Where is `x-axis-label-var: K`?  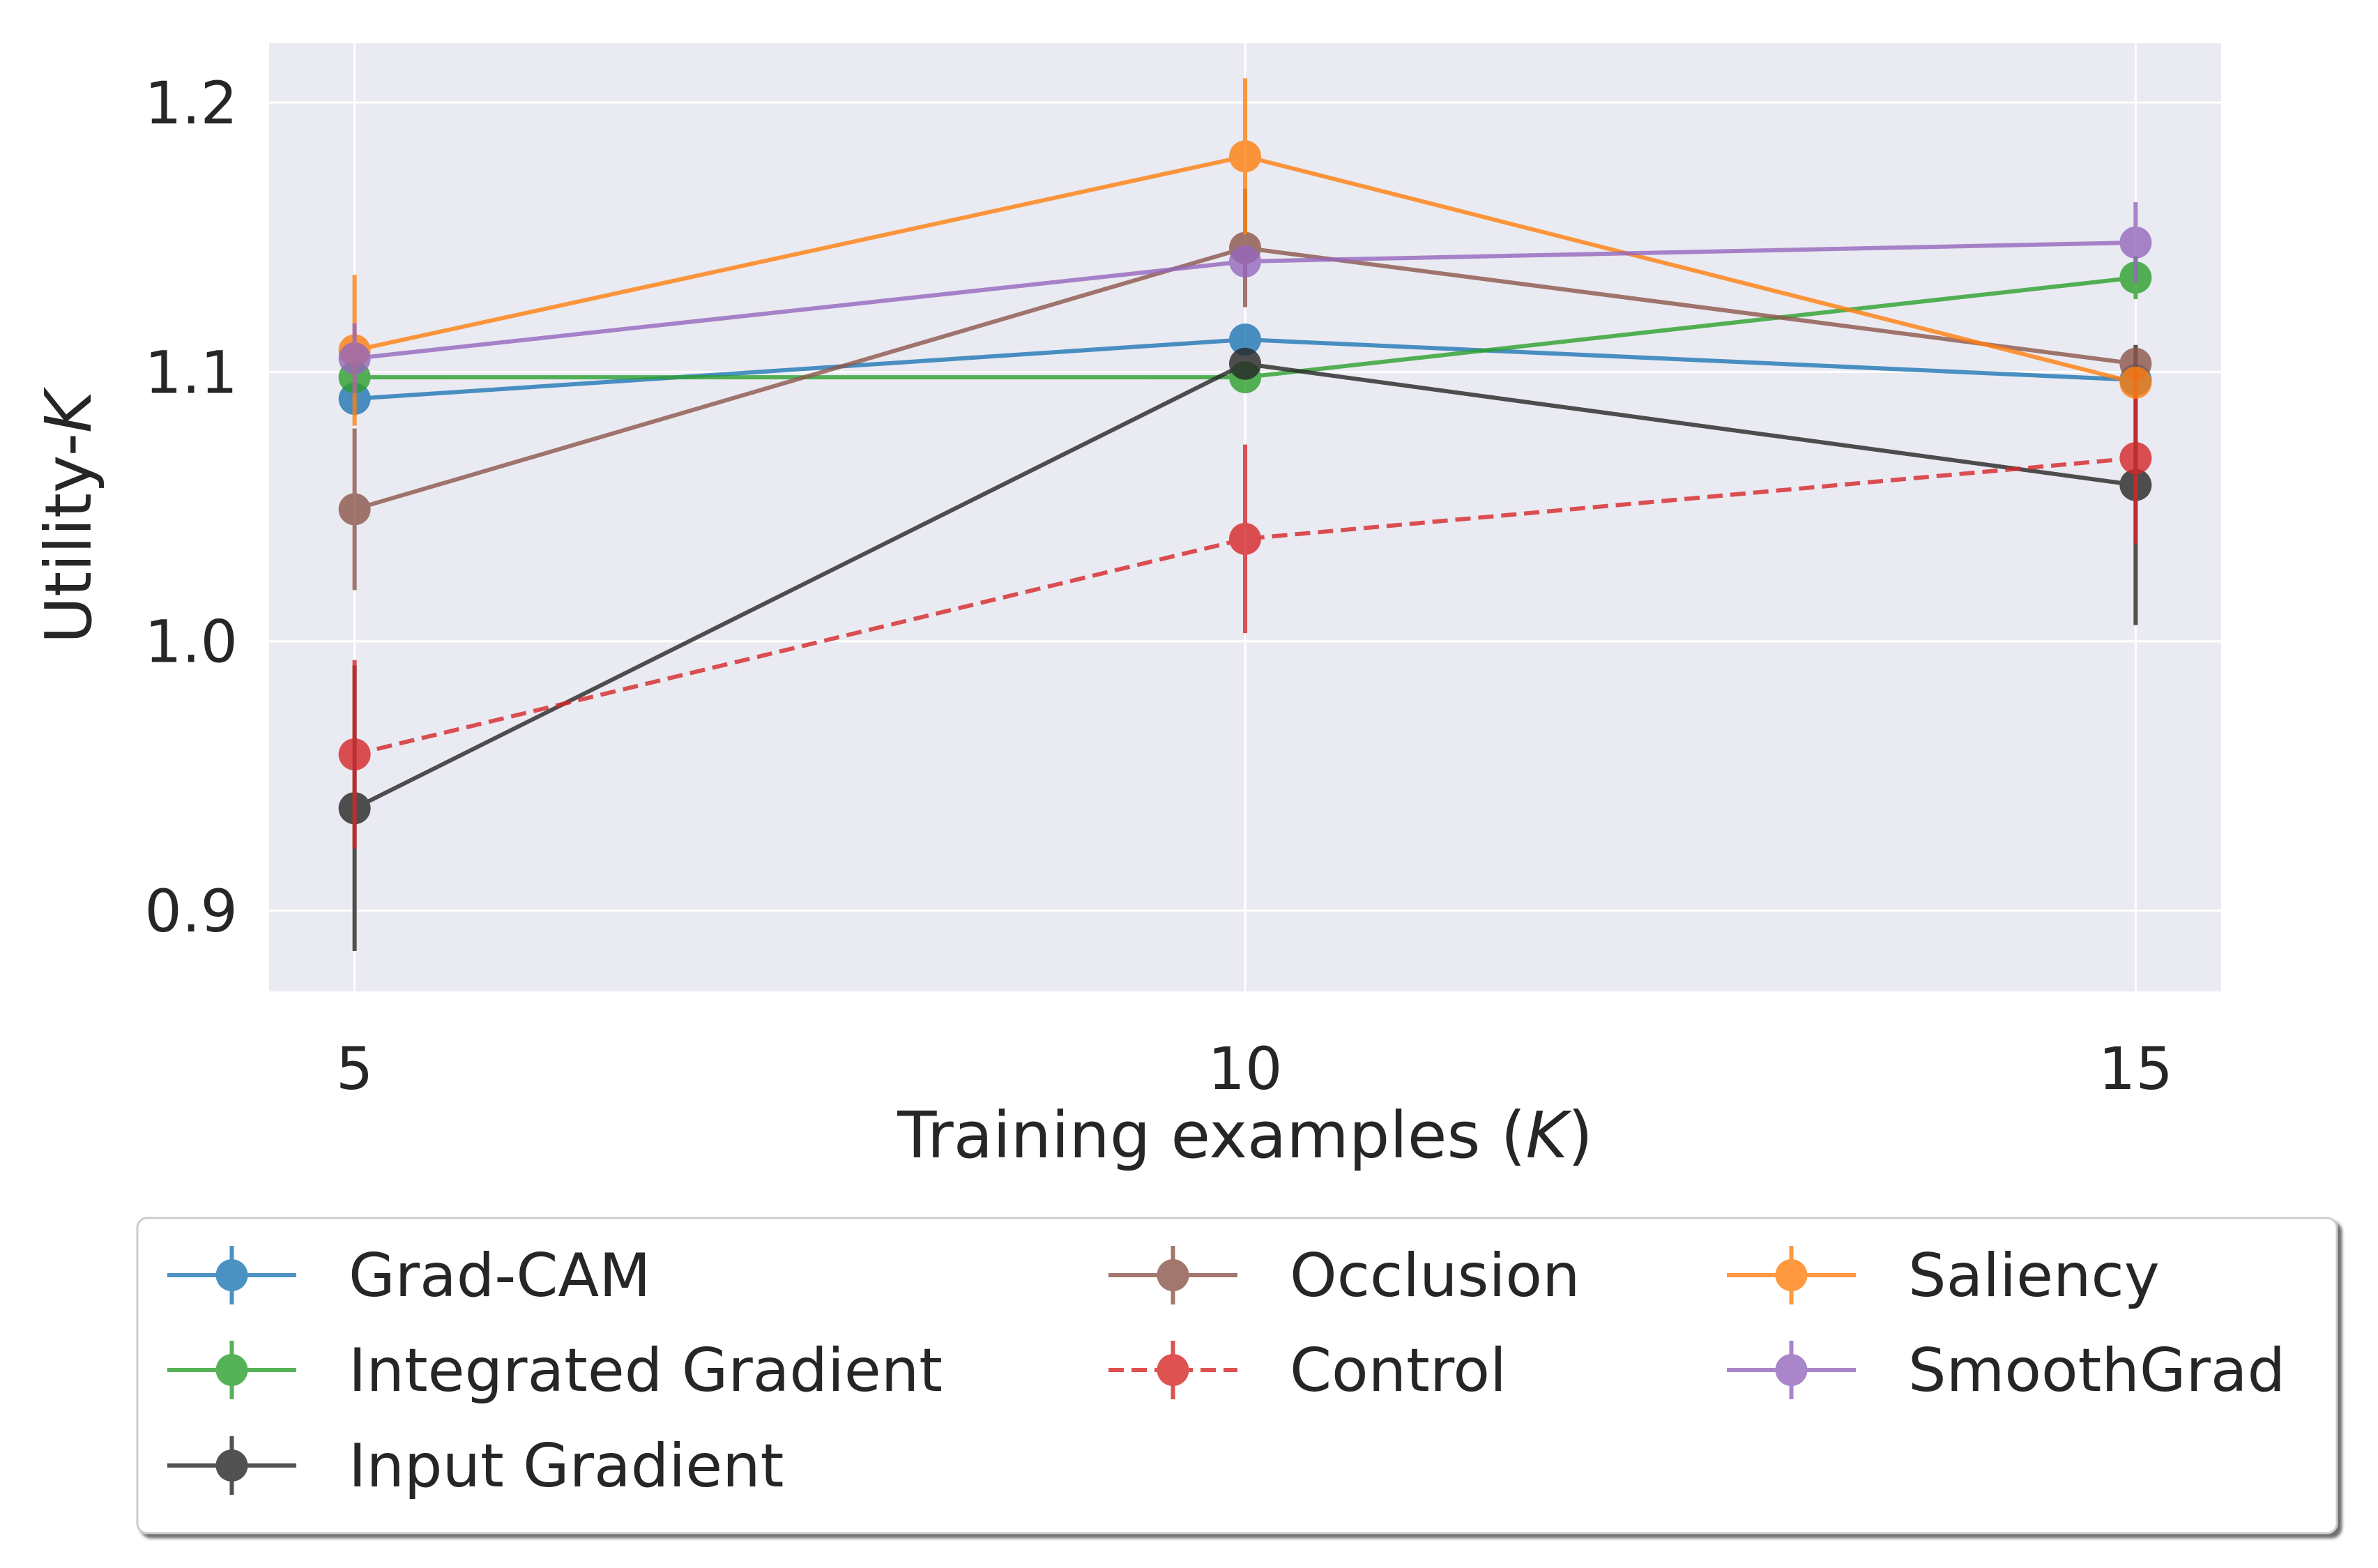
x-axis-label-var: K is located at coordinates (1549, 1135).